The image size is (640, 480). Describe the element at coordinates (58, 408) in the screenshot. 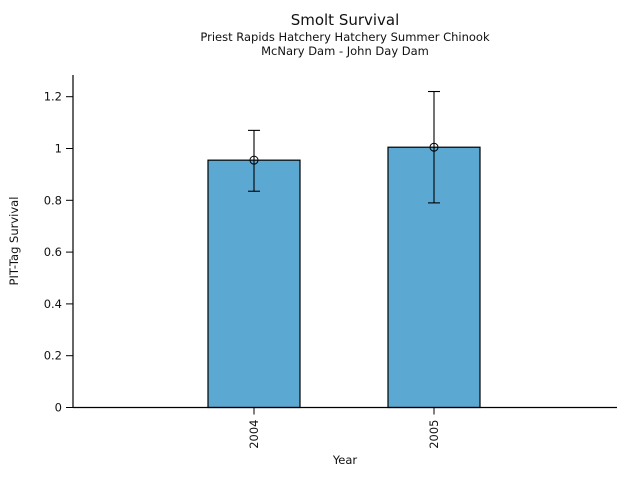

I see `y-tick-label: 0` at that location.